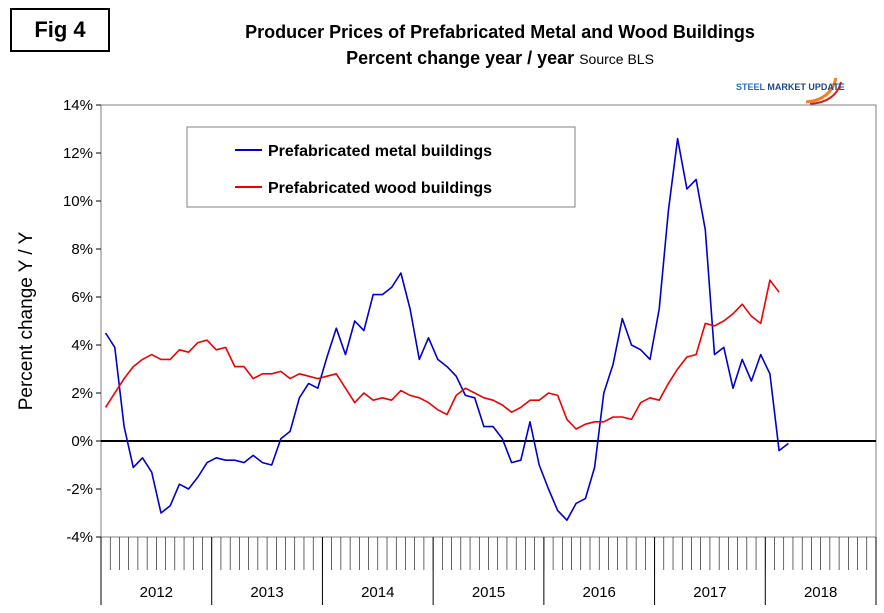  Describe the element at coordinates (82, 345) in the screenshot. I see `y-tick-label: 4%` at that location.